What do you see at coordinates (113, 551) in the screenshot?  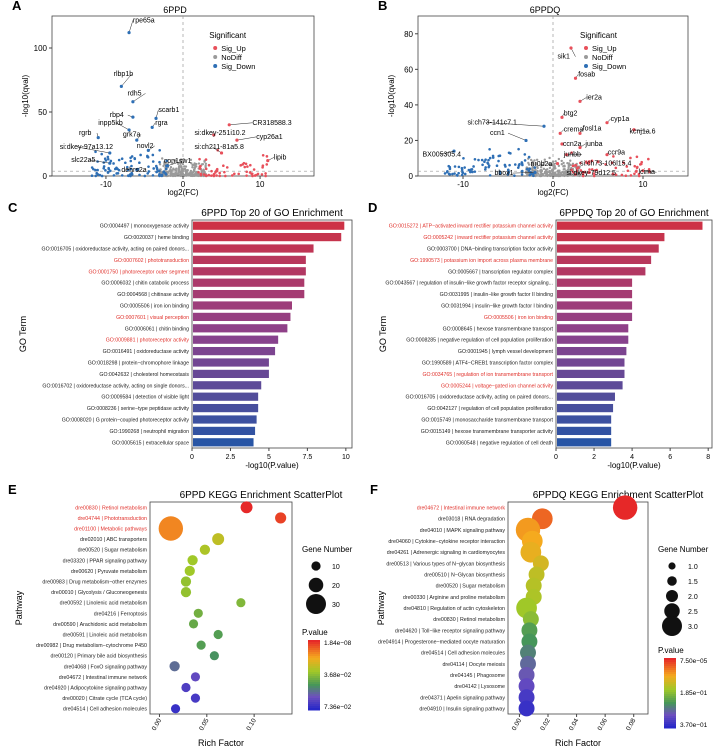 I see `pathway-label: dre00520 | Sugar metabolism` at bounding box center [113, 551].